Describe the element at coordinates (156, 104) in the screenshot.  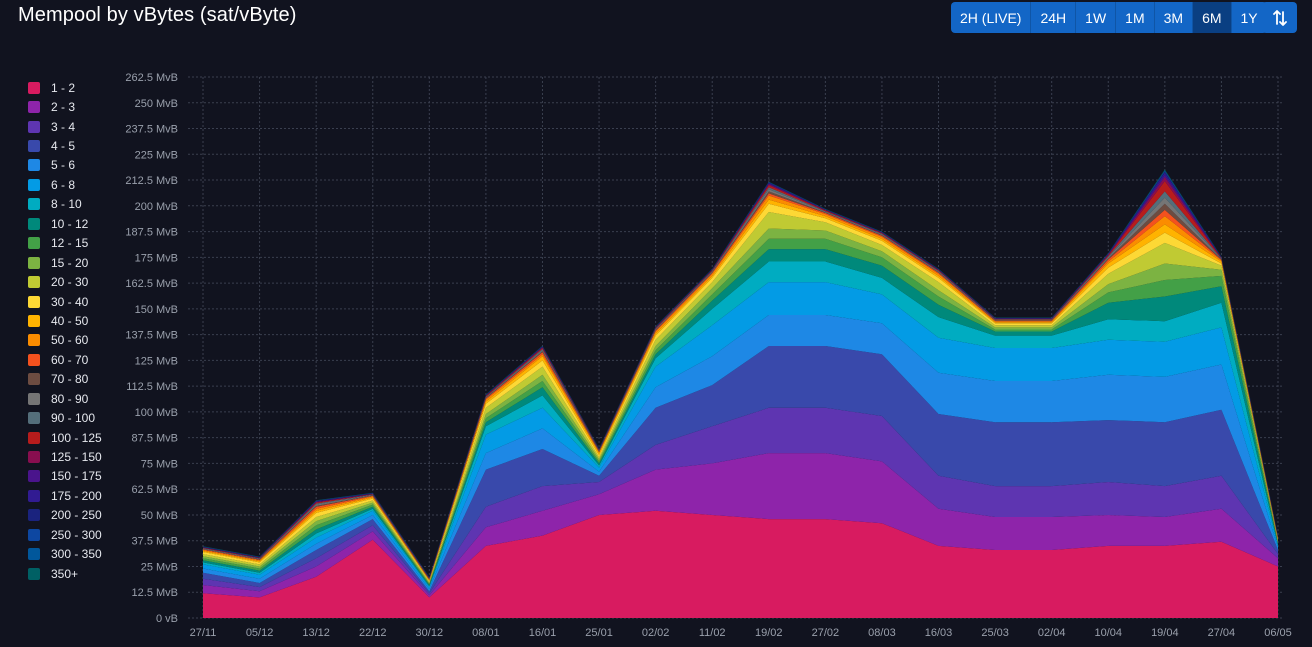
I see `y-tick-label: 250 MvB` at that location.